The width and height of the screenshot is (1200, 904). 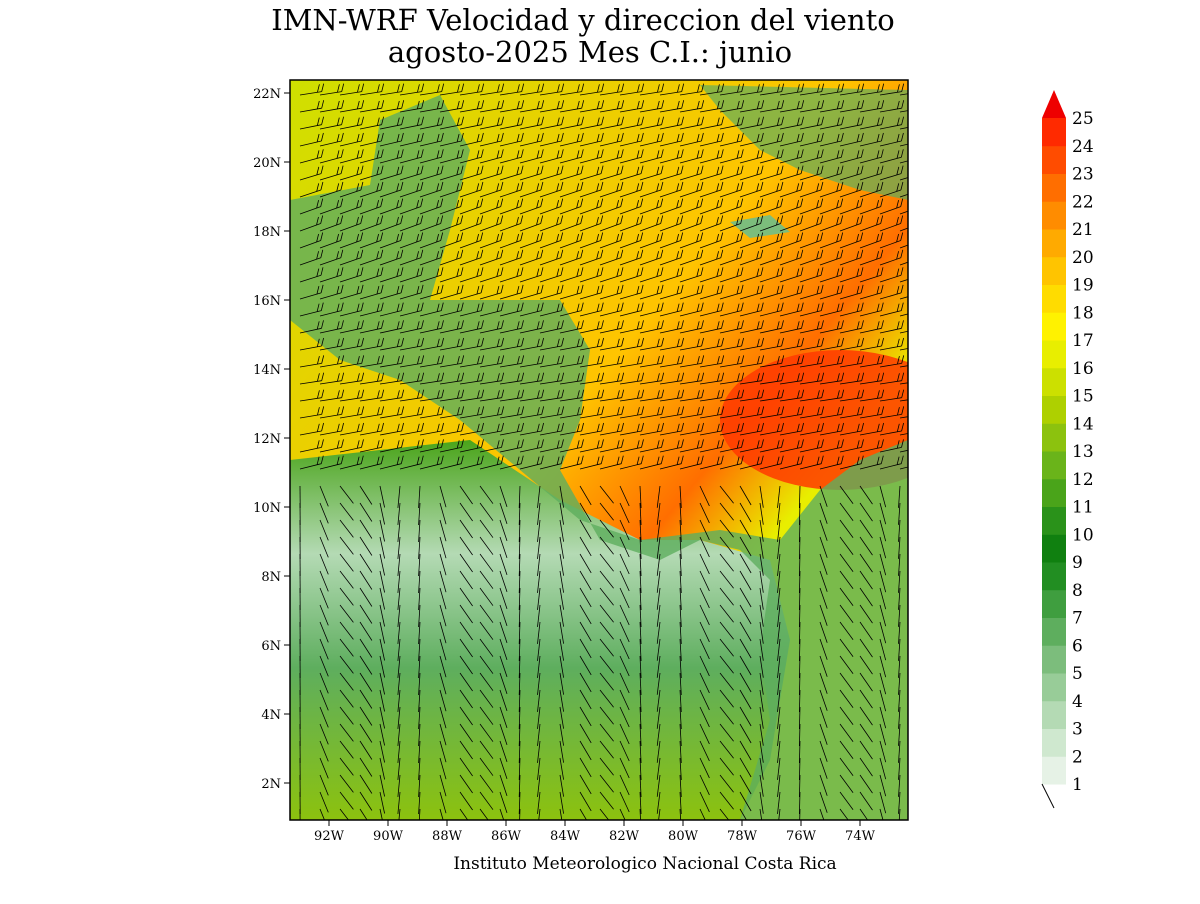 I want to click on colorbar-label: 21, so click(x=1083, y=230).